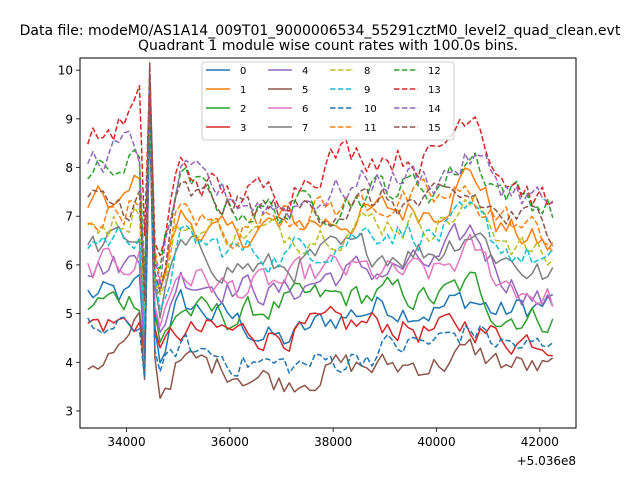 Image resolution: width=640 pixels, height=480 pixels. I want to click on legend-label-13: 13, so click(434, 90).